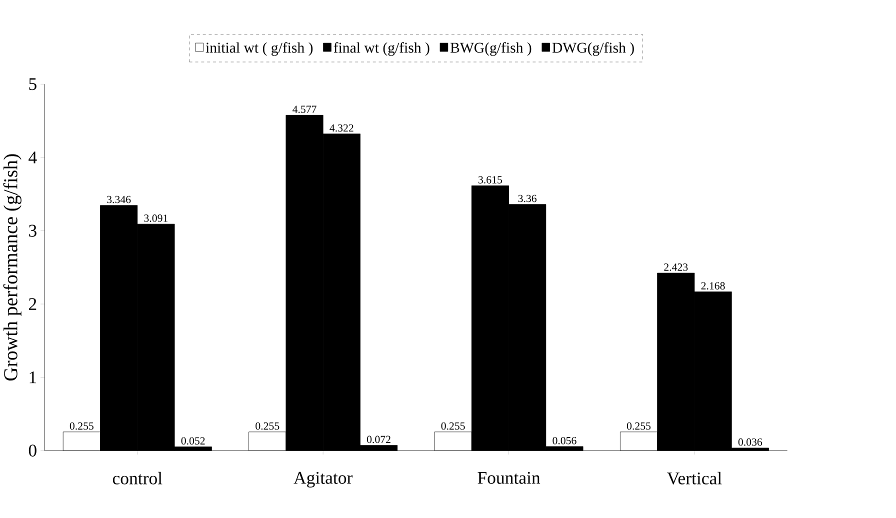  Describe the element at coordinates (323, 480) in the screenshot. I see `x-tick-label: Agitator` at that location.